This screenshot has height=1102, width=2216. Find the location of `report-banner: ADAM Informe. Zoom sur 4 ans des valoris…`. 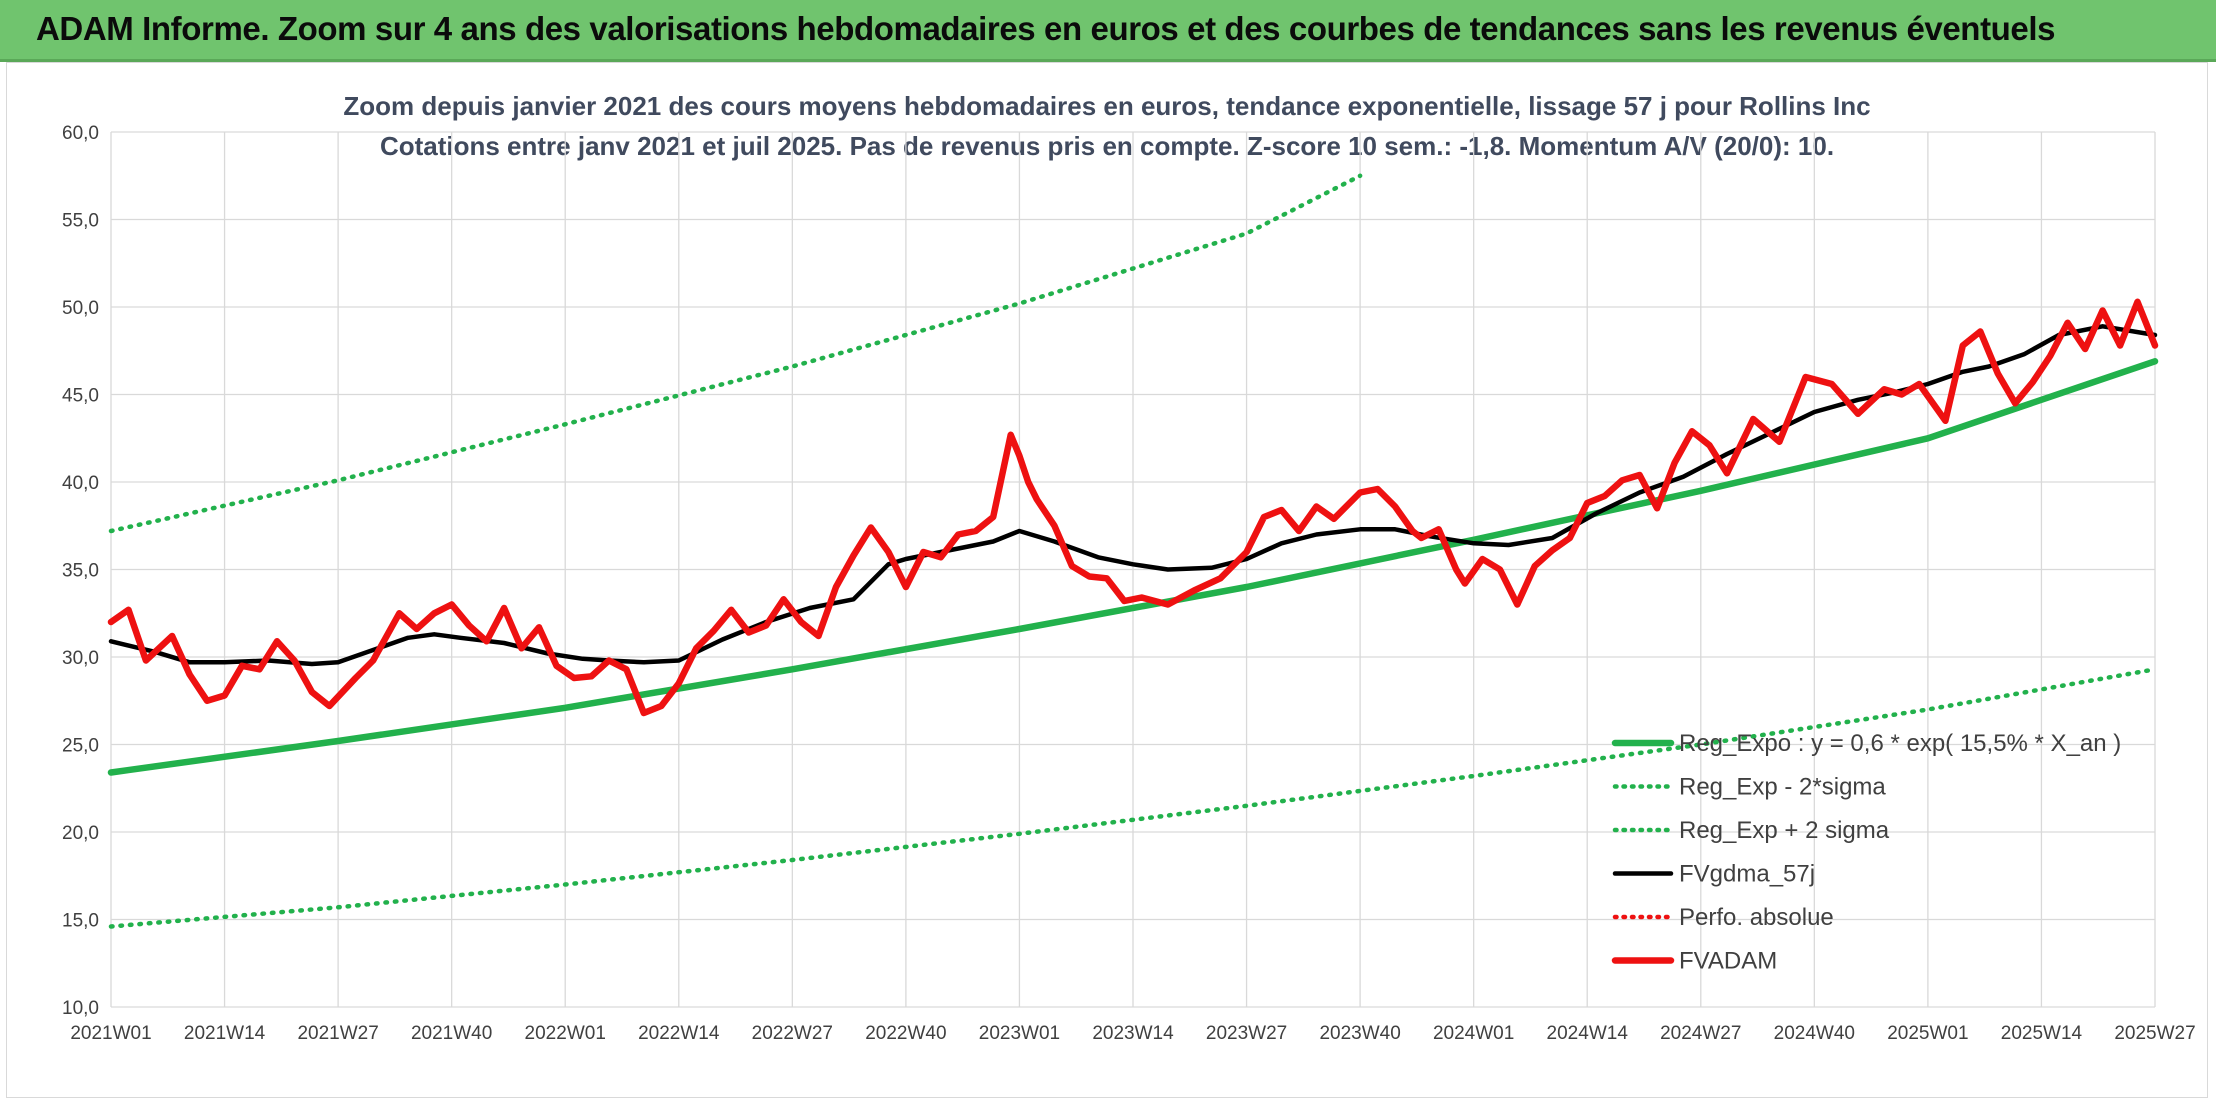

report-banner: ADAM Informe. Zoom sur 4 ans des valoris… is located at coordinates (1108, 31).